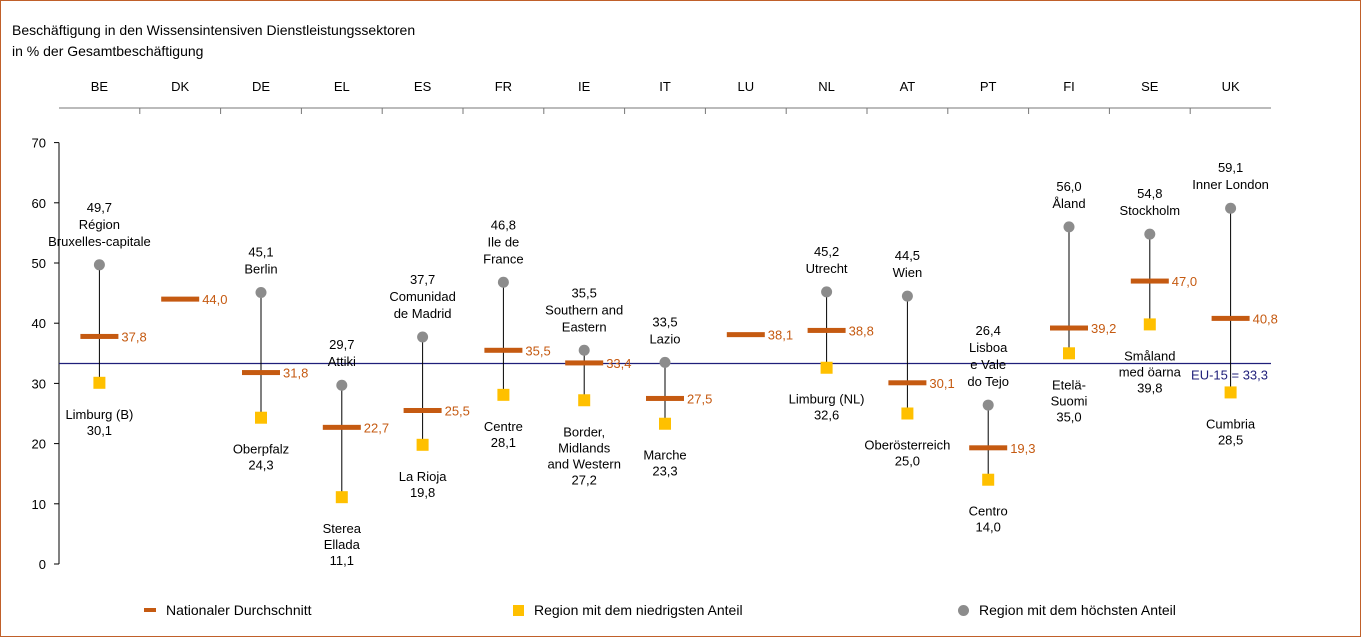 The image size is (1361, 637). Describe the element at coordinates (376, 427) in the screenshot. I see `national-average-label: 22,7` at that location.